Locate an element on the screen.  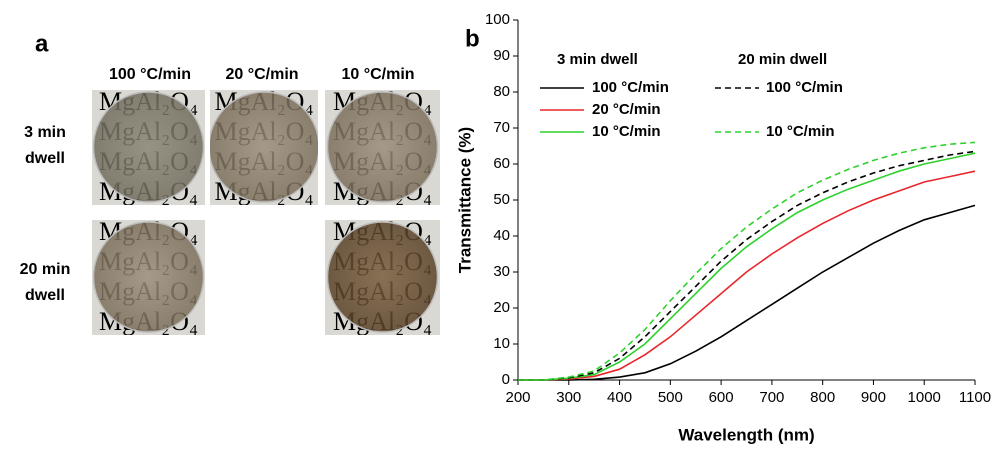
x-tick-label: 600 is located at coordinates (721, 397).